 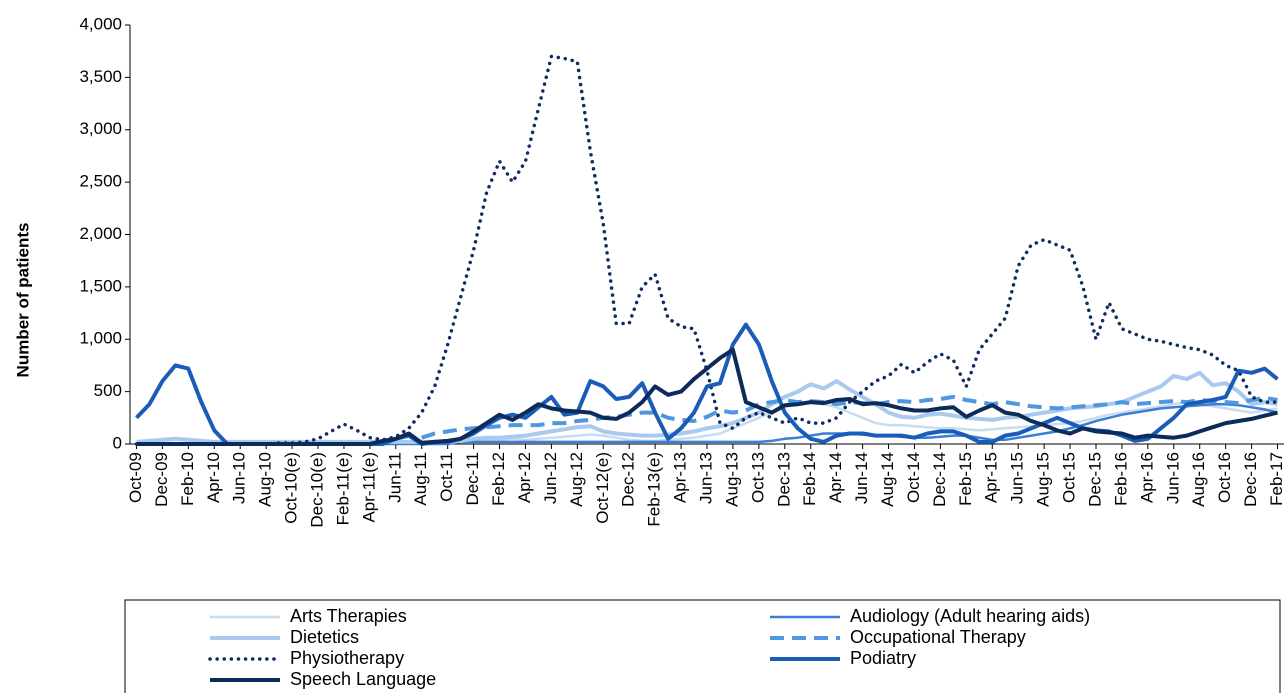 I want to click on x-tick-label: Dec-12, so click(x=628, y=479).